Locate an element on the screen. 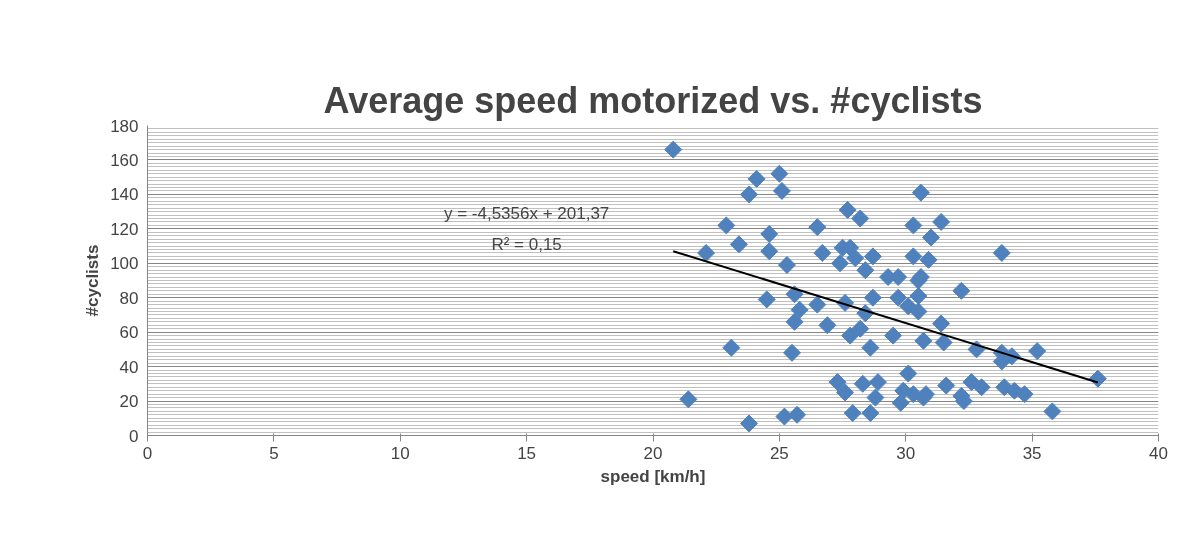  y-tick-label: 160 is located at coordinates (124, 160).